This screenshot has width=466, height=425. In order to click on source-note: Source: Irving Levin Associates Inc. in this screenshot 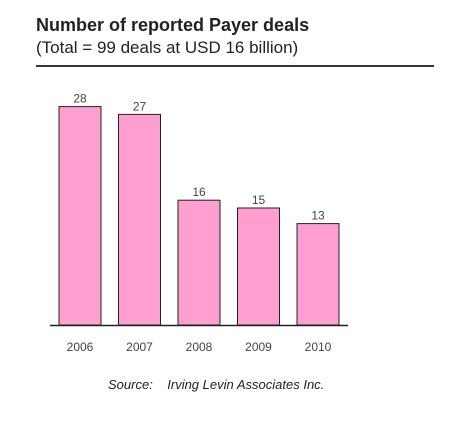, I will do `click(216, 384)`.